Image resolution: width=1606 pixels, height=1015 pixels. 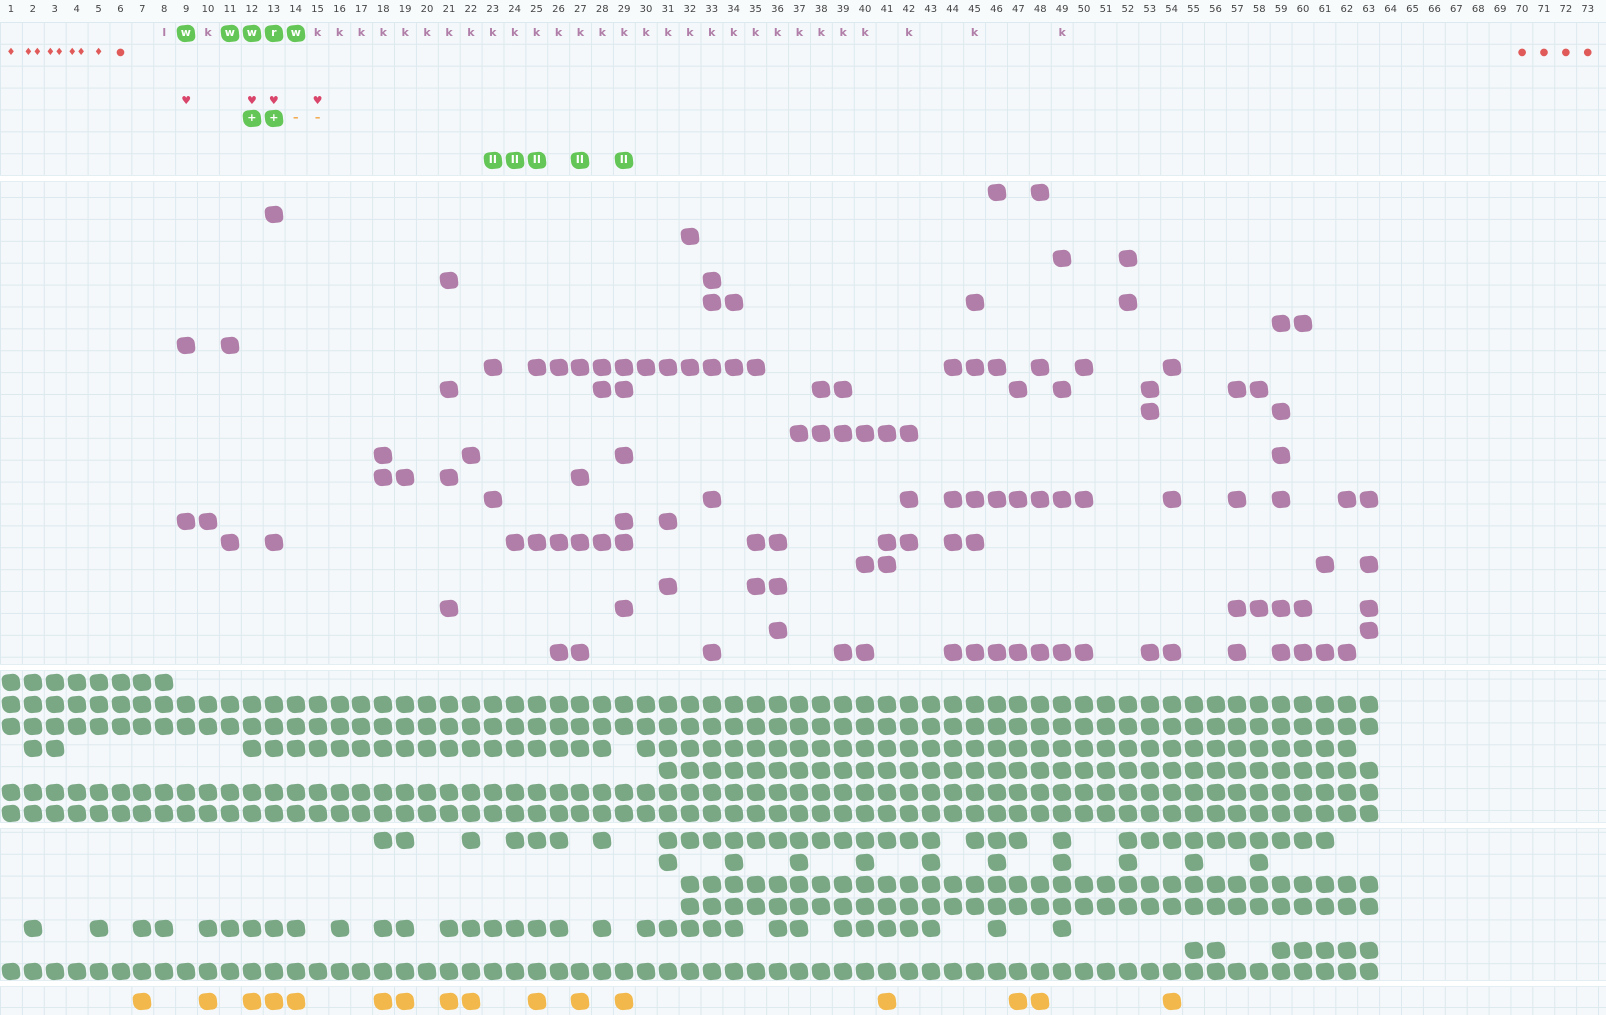 I want to click on column-header-25: 25, so click(x=536, y=9).